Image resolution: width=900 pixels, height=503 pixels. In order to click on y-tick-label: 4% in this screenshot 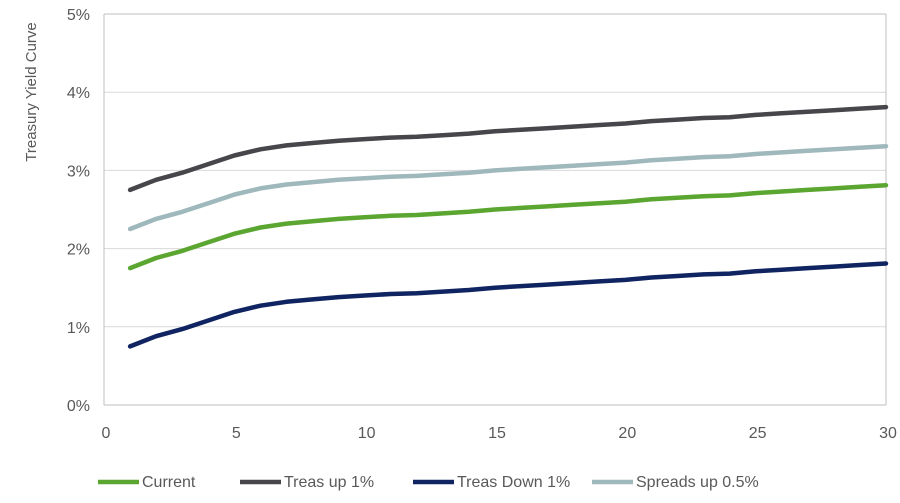, I will do `click(78, 93)`.